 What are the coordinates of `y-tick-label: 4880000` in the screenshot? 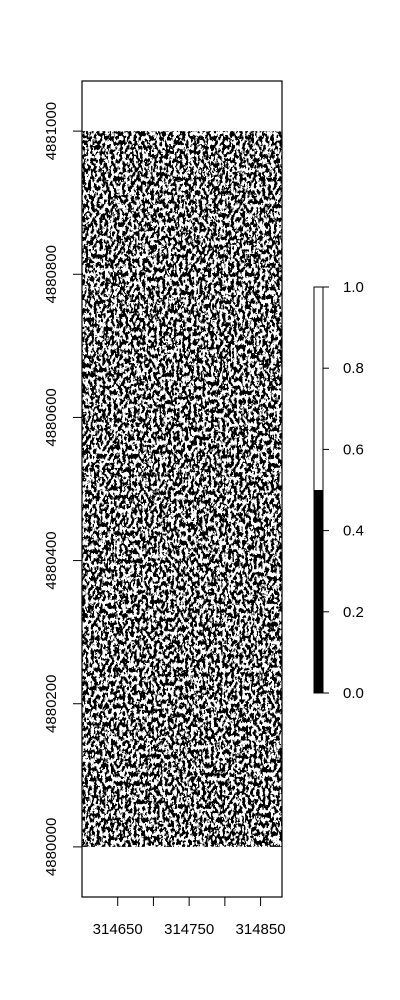 It's located at (51, 847).